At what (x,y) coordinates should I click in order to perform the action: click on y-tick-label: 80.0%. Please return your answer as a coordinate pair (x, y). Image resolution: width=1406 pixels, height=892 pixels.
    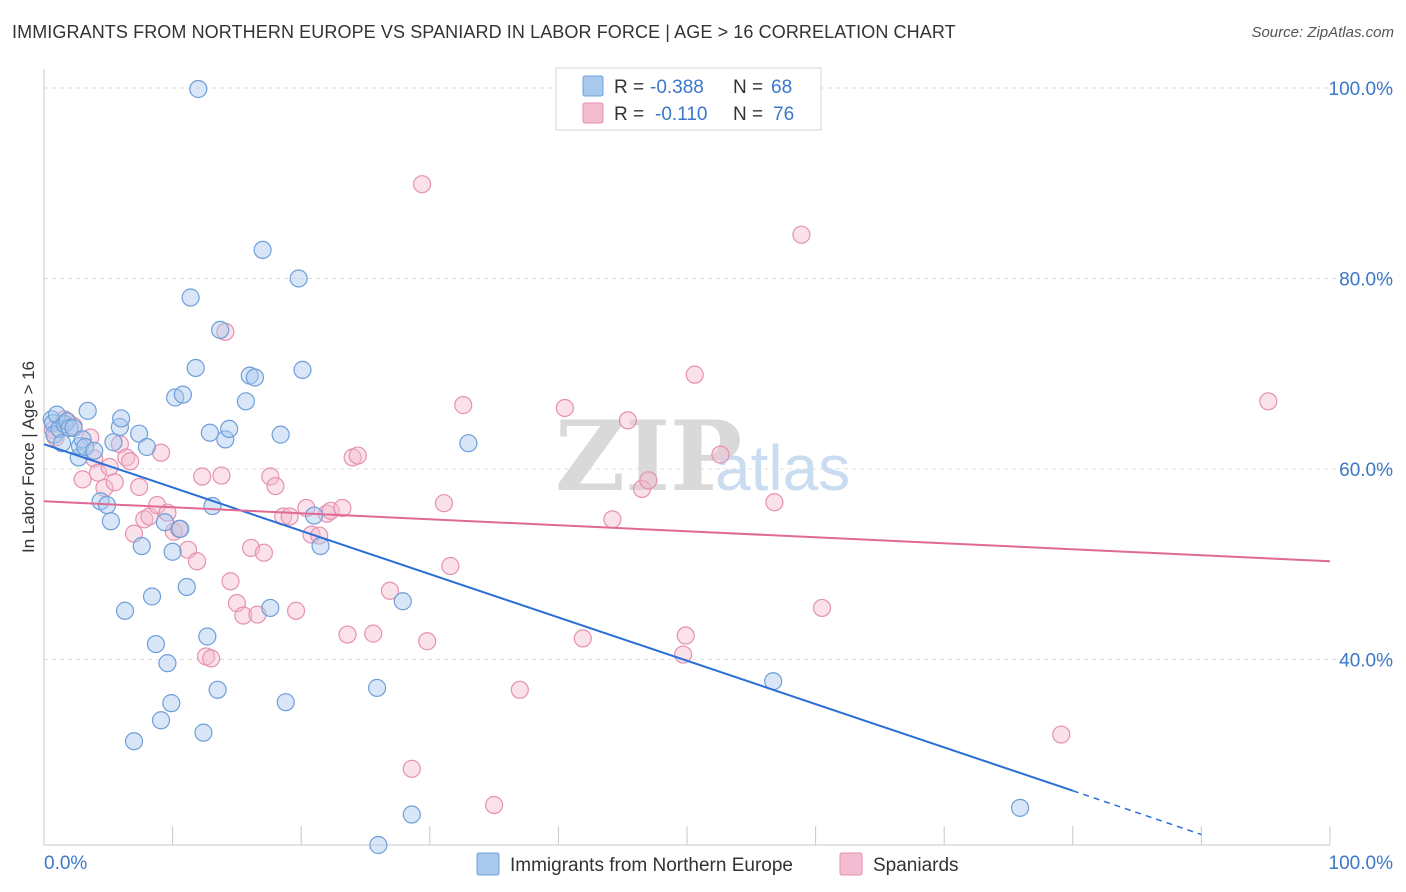
    Looking at the image, I should click on (1366, 279).